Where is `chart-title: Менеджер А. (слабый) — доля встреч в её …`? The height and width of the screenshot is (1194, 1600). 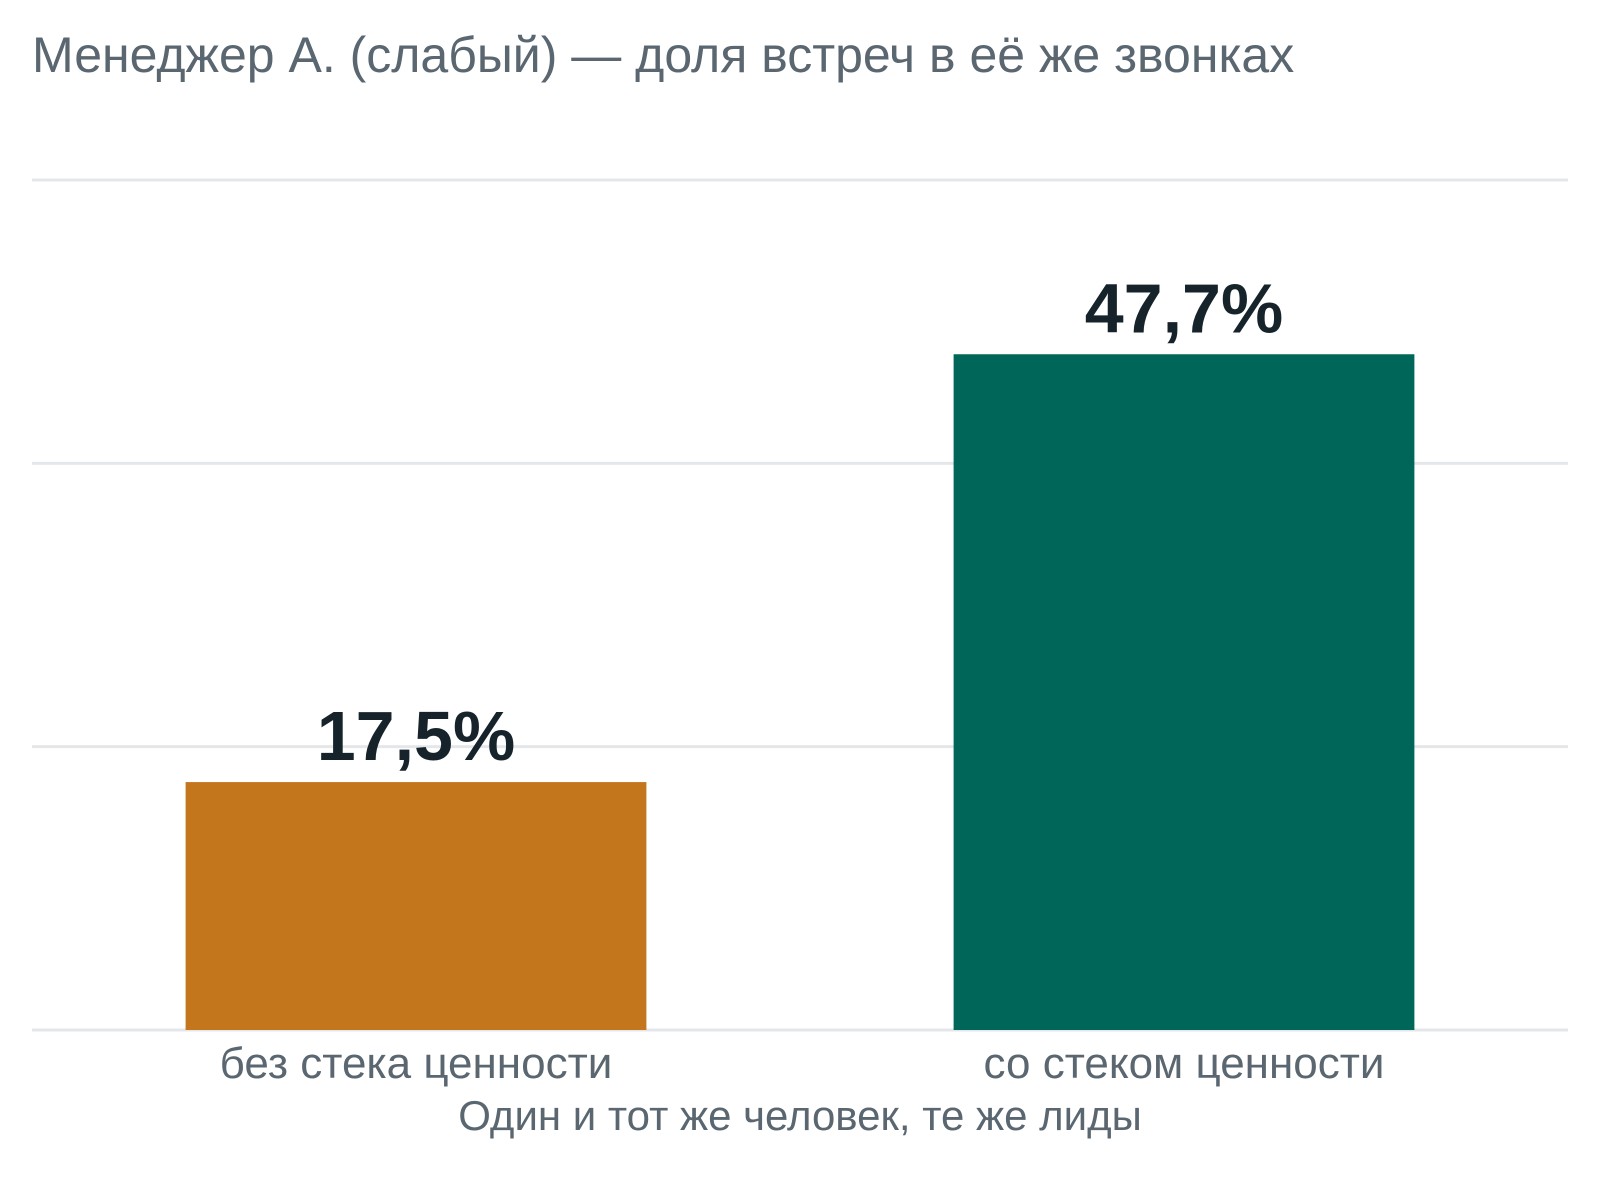 chart-title: Менеджер А. (слабый) — доля встреч в её … is located at coordinates (663, 55).